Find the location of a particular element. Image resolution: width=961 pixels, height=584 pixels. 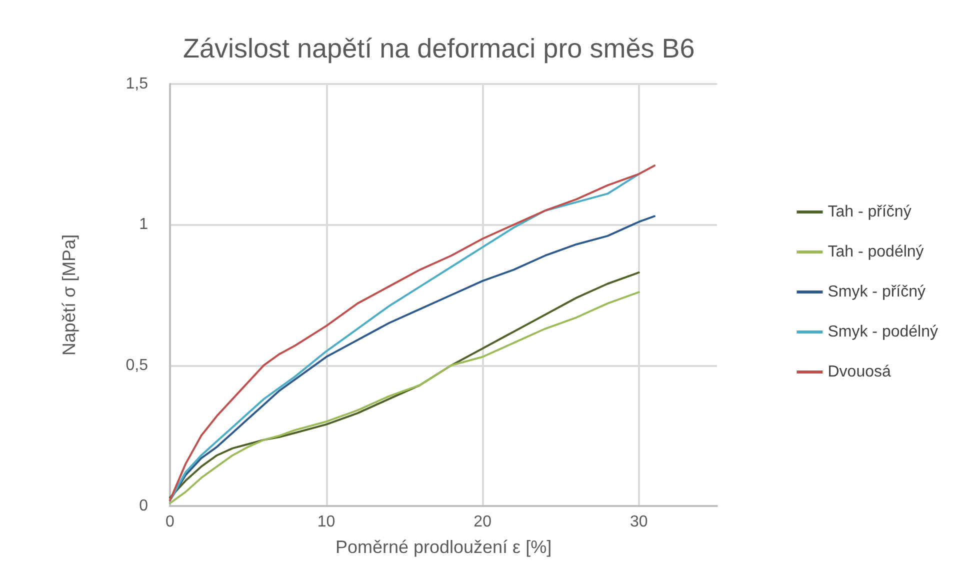

y-tick-label: 0,5 is located at coordinates (137, 365).